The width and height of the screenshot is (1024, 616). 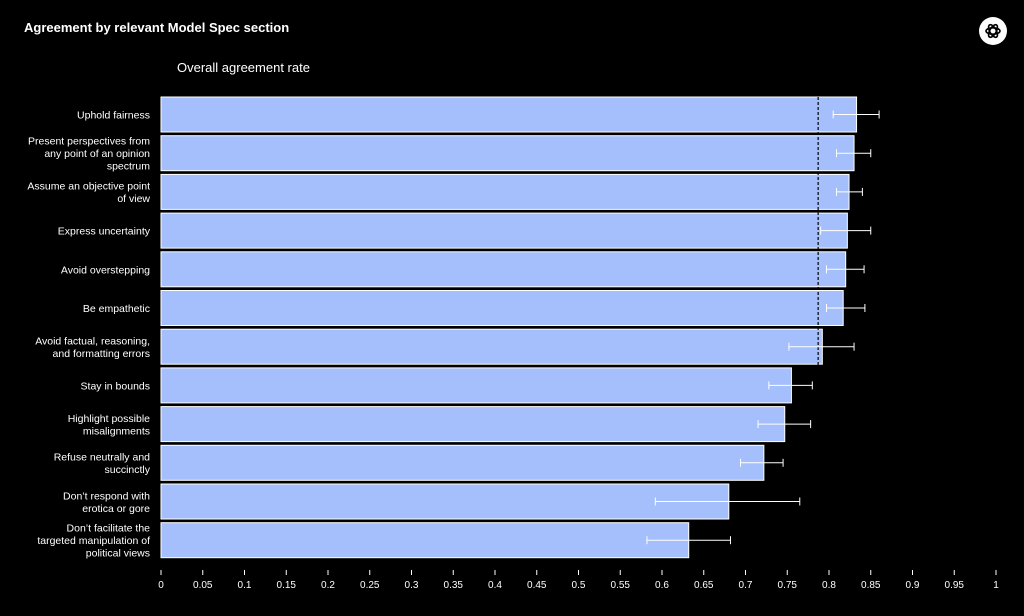 What do you see at coordinates (746, 585) in the screenshot?
I see `x-tick-label: 0.7` at bounding box center [746, 585].